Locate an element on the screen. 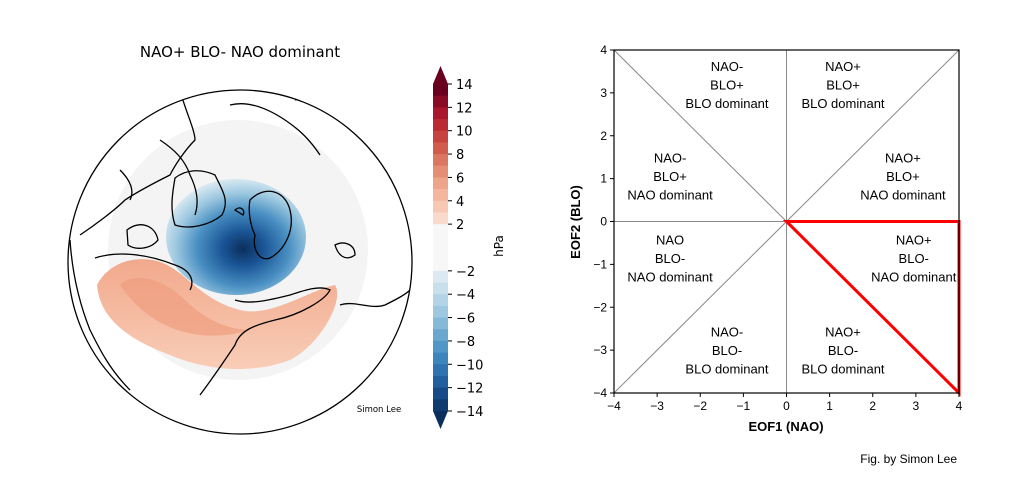  x-tick-label: 3 is located at coordinates (916, 406).